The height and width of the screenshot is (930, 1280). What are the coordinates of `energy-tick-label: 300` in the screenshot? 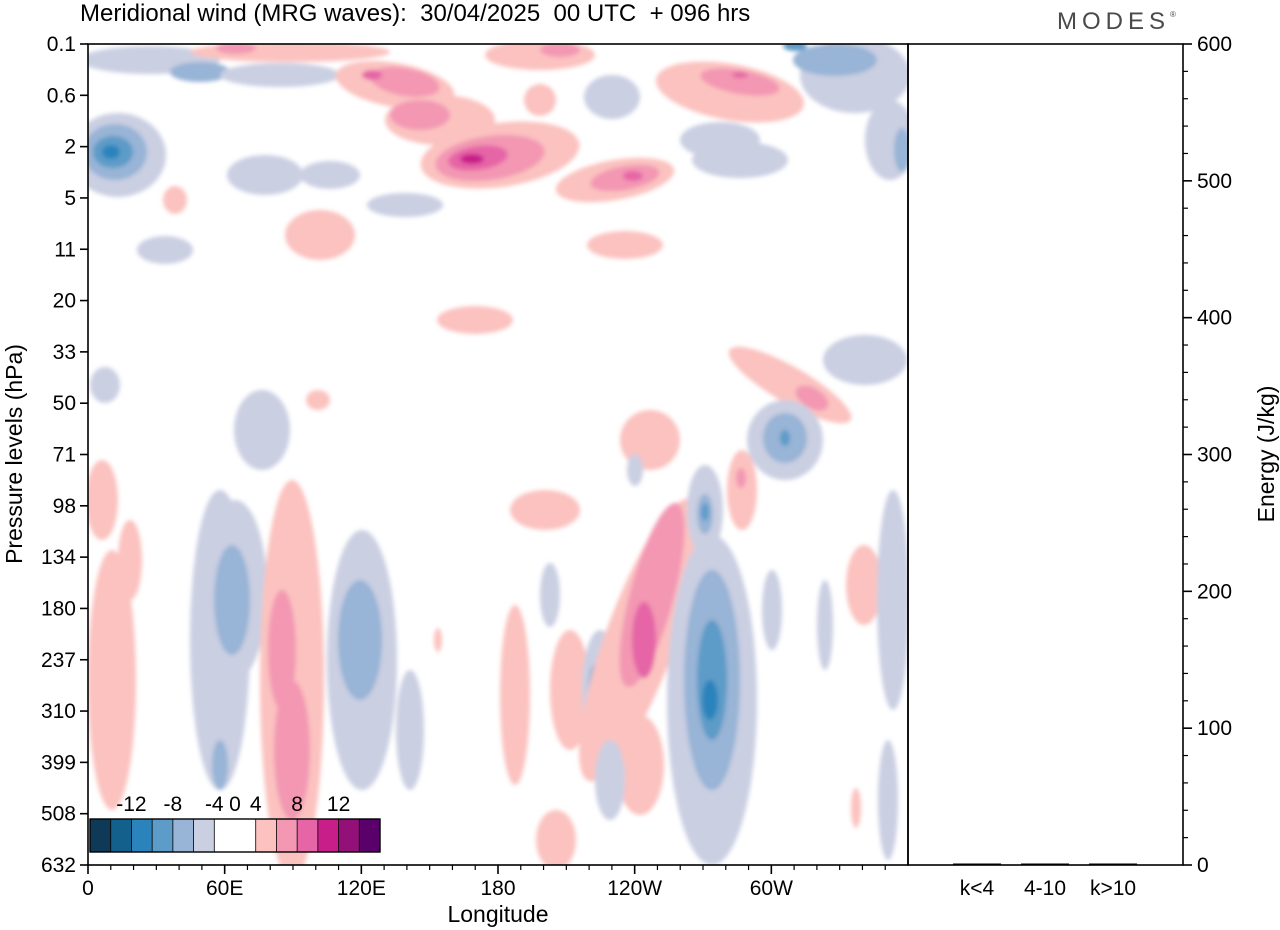 It's located at (1214, 455).